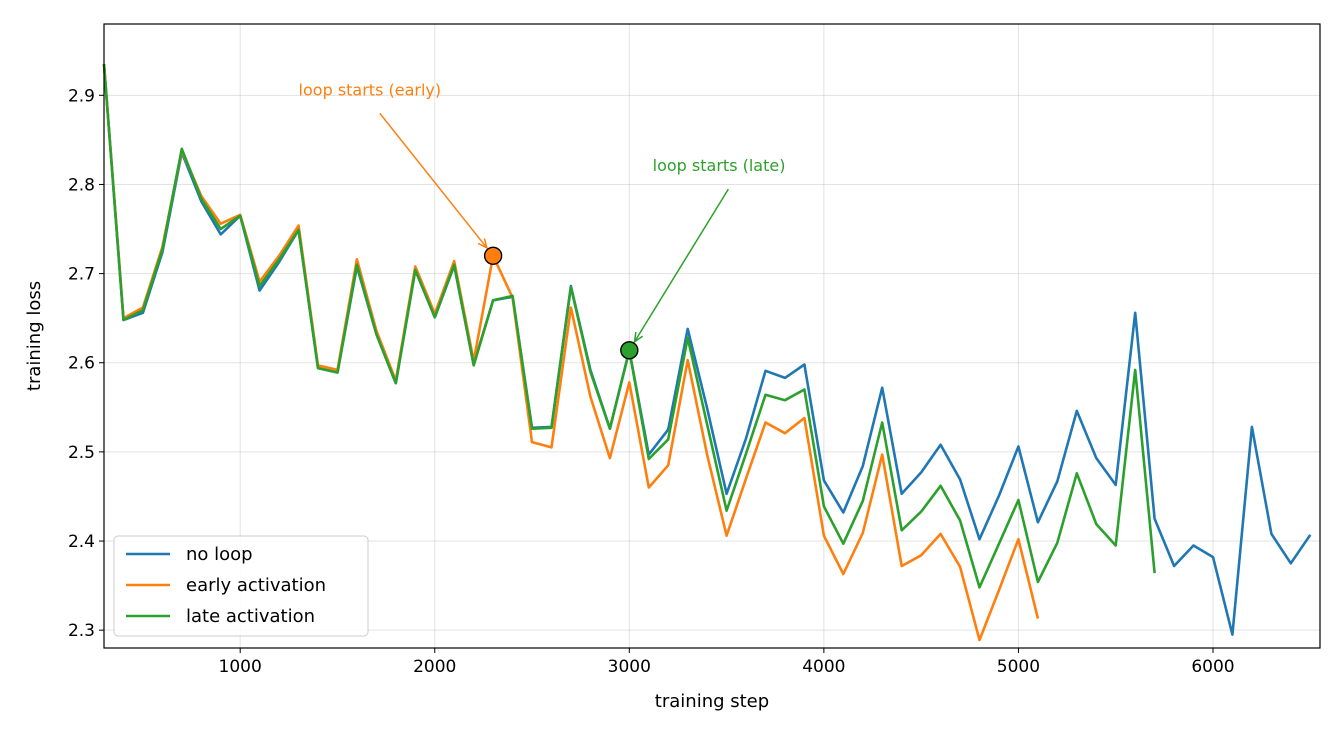 The height and width of the screenshot is (736, 1344). Describe the element at coordinates (1018, 667) in the screenshot. I see `x-tick-label: 5000` at that location.